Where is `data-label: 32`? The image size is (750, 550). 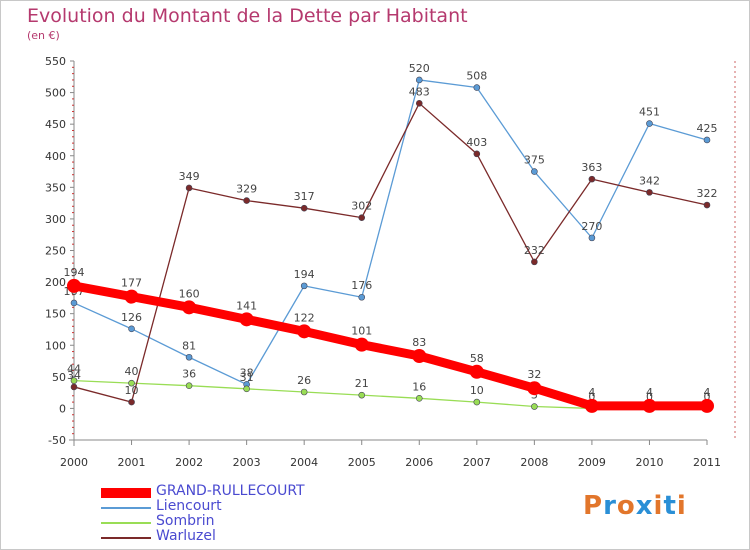
data-label: 32 is located at coordinates (534, 374).